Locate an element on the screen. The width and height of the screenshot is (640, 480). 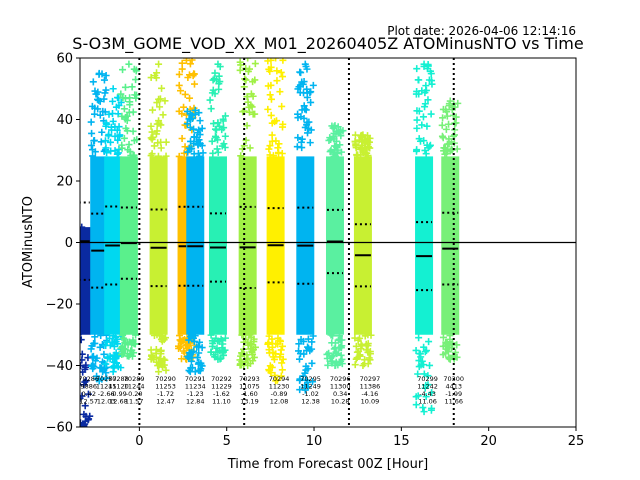
stat-block-0: 70286 9886 0.42 12.57 is located at coordinates (88, 390).